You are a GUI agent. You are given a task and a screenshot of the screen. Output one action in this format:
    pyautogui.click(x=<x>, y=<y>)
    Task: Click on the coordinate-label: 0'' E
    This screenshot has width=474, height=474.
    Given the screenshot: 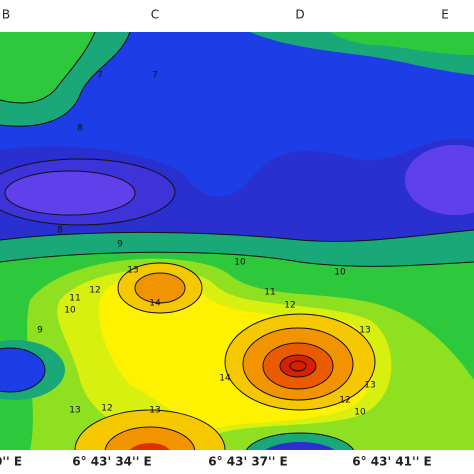 What is the action you would take?
    pyautogui.click(x=11, y=462)
    